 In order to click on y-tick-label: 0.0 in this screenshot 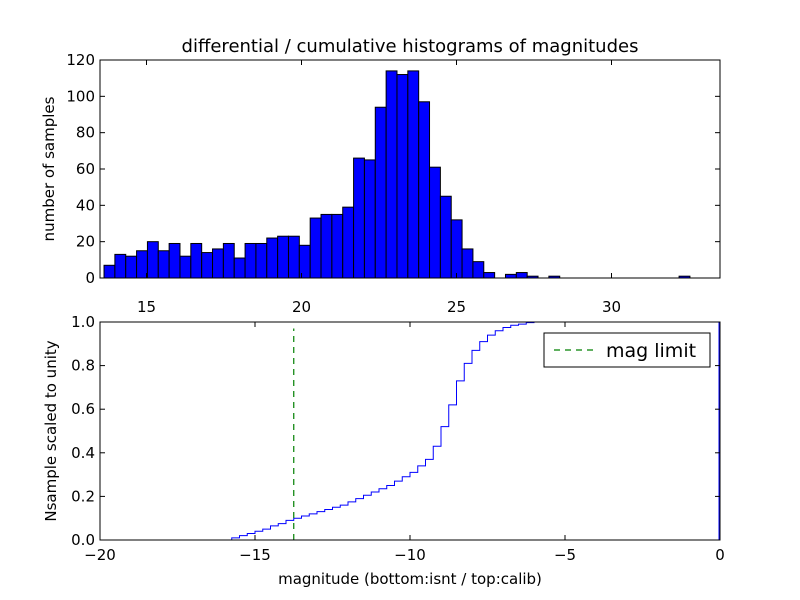, I will do `click(83, 540)`.